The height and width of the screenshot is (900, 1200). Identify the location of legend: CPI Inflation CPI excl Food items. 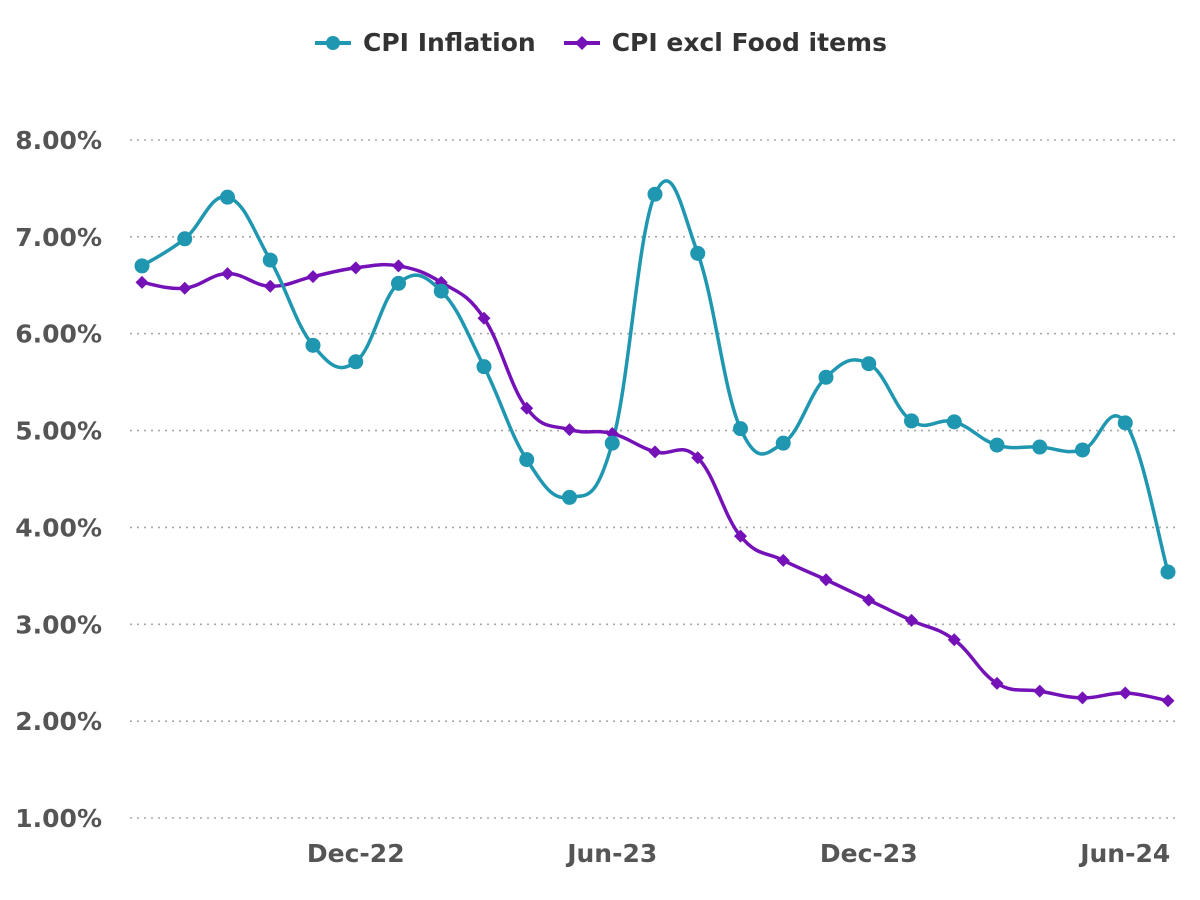
(600, 42).